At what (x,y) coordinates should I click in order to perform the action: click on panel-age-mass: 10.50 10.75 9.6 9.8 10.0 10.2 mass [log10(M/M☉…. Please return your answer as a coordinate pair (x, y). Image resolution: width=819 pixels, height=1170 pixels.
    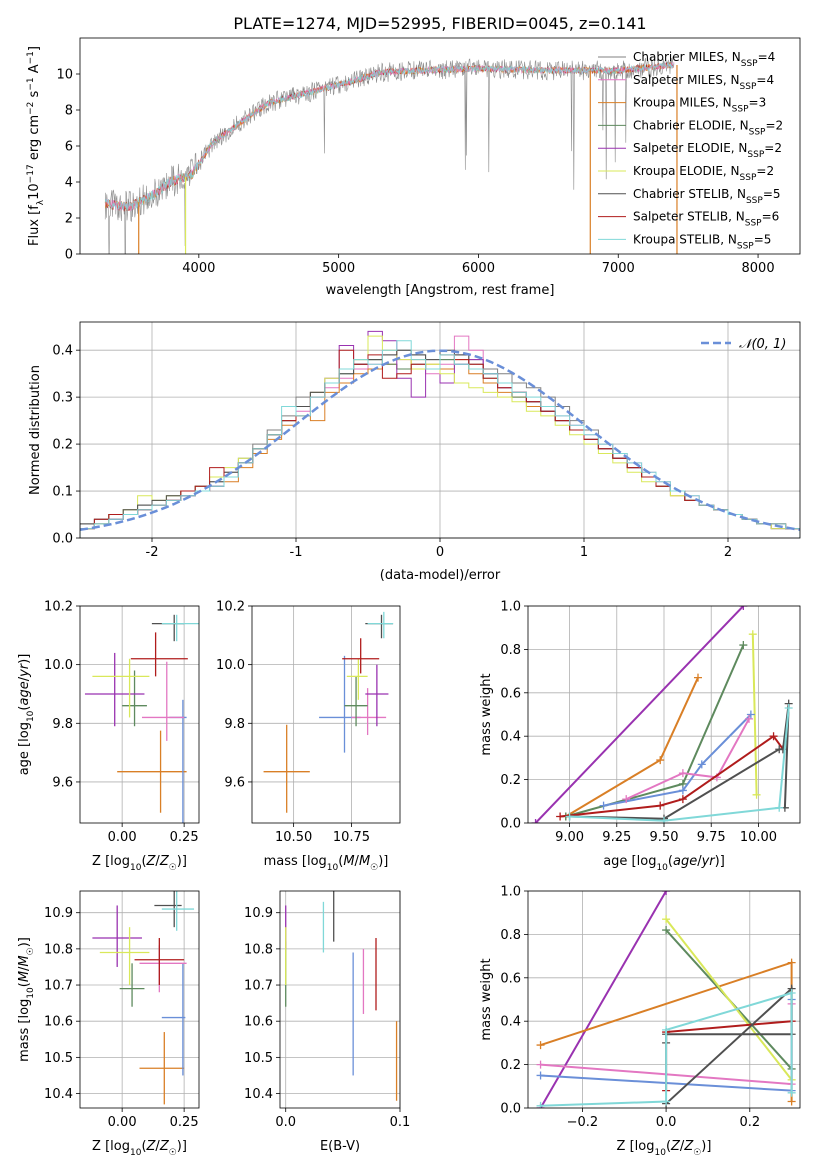
    Looking at the image, I should click on (308, 736).